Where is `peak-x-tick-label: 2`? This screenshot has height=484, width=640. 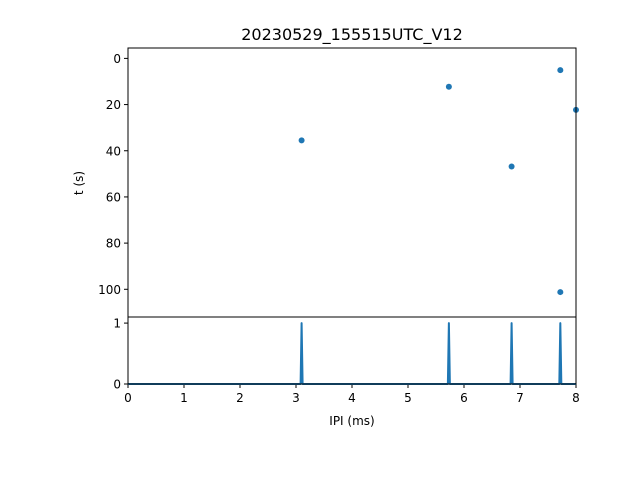
peak-x-tick-label: 2 is located at coordinates (240, 398).